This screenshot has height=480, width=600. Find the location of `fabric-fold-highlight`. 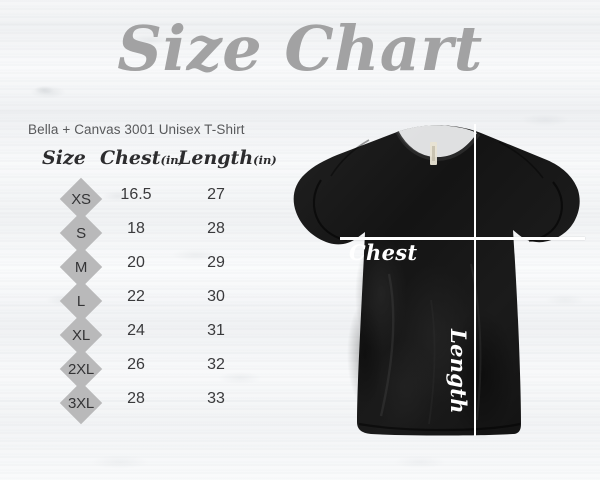

fabric-fold-highlight is located at coordinates (405, 386).